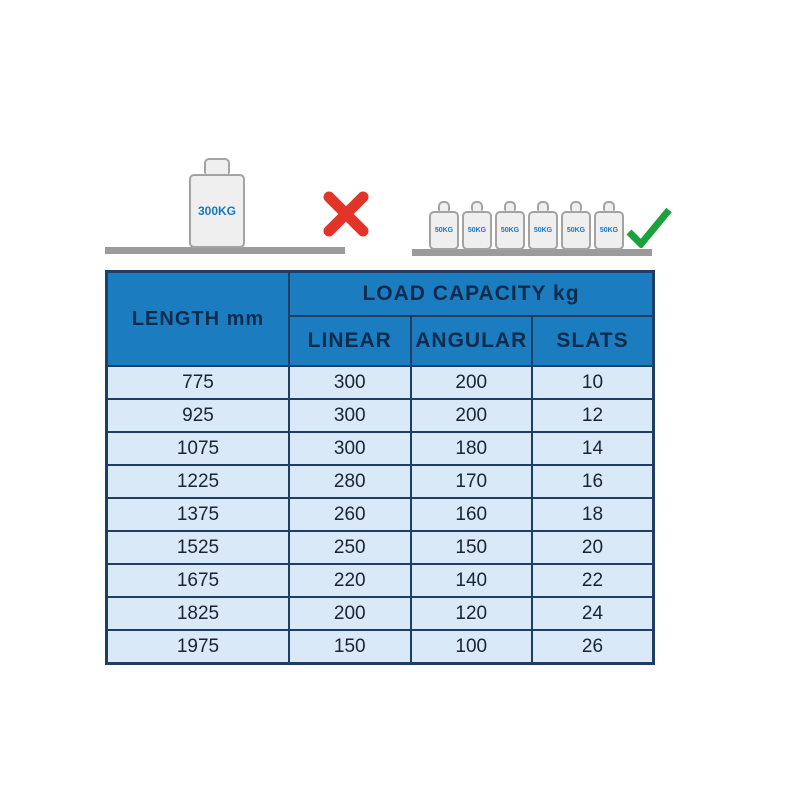 The image size is (800, 800). What do you see at coordinates (197, 514) in the screenshot?
I see `table-cell: 1375` at bounding box center [197, 514].